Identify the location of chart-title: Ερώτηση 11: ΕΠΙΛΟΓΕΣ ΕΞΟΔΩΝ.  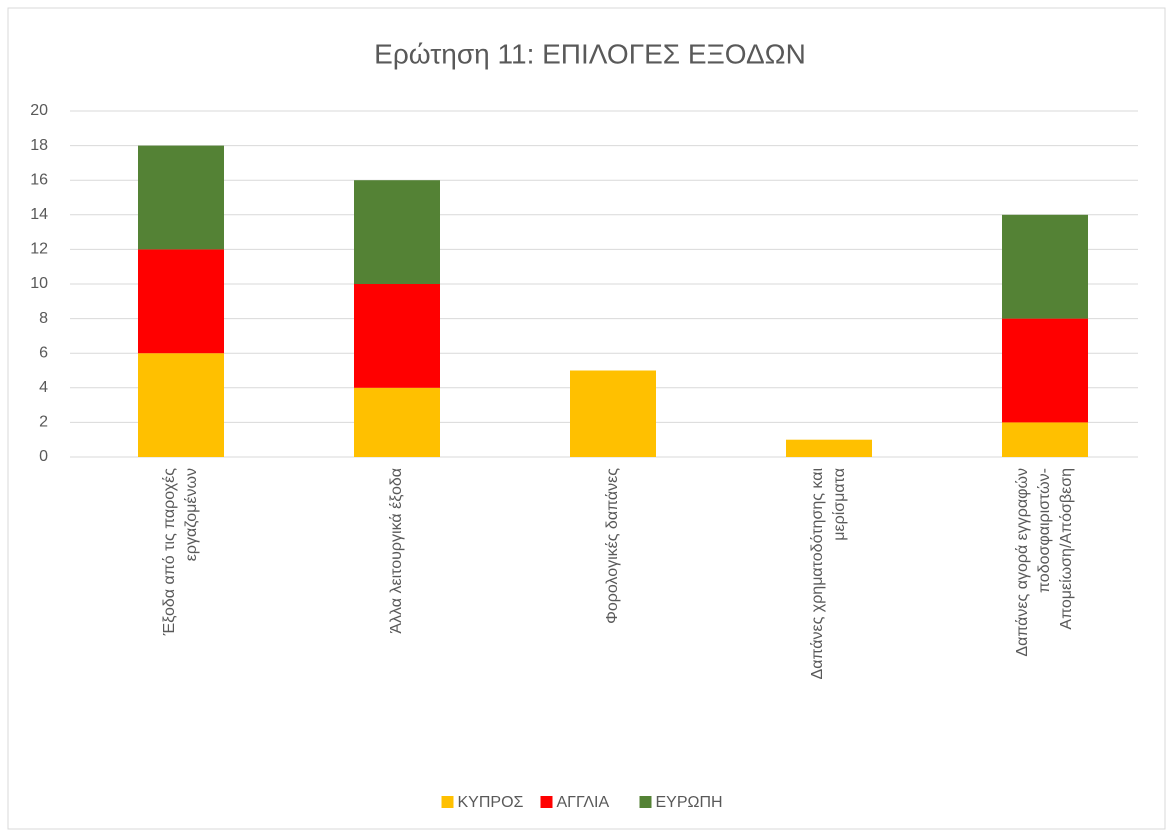
(590, 53).